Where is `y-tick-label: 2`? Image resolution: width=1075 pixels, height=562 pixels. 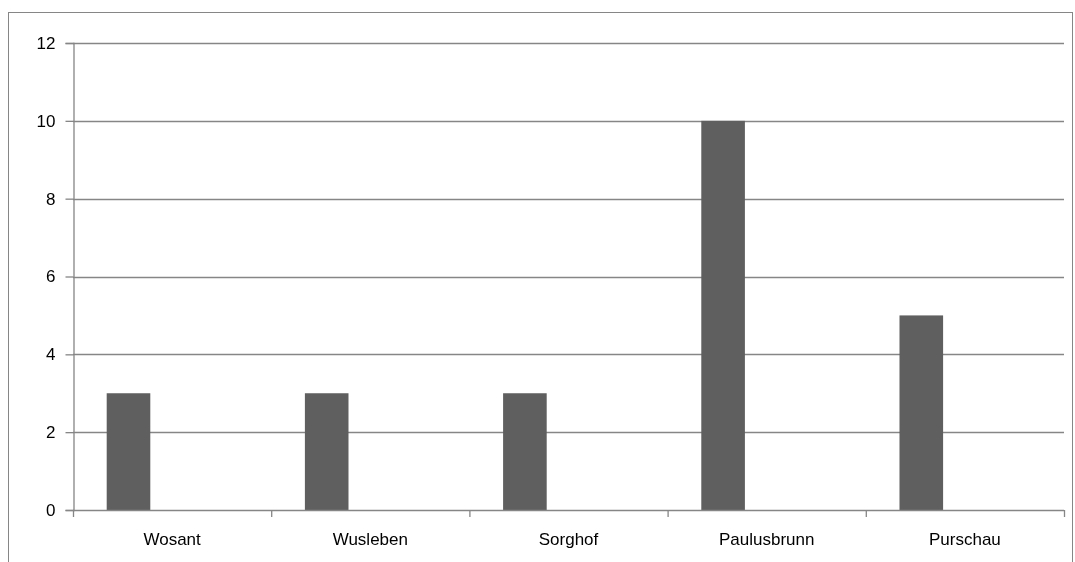
y-tick-label: 2 is located at coordinates (51, 433).